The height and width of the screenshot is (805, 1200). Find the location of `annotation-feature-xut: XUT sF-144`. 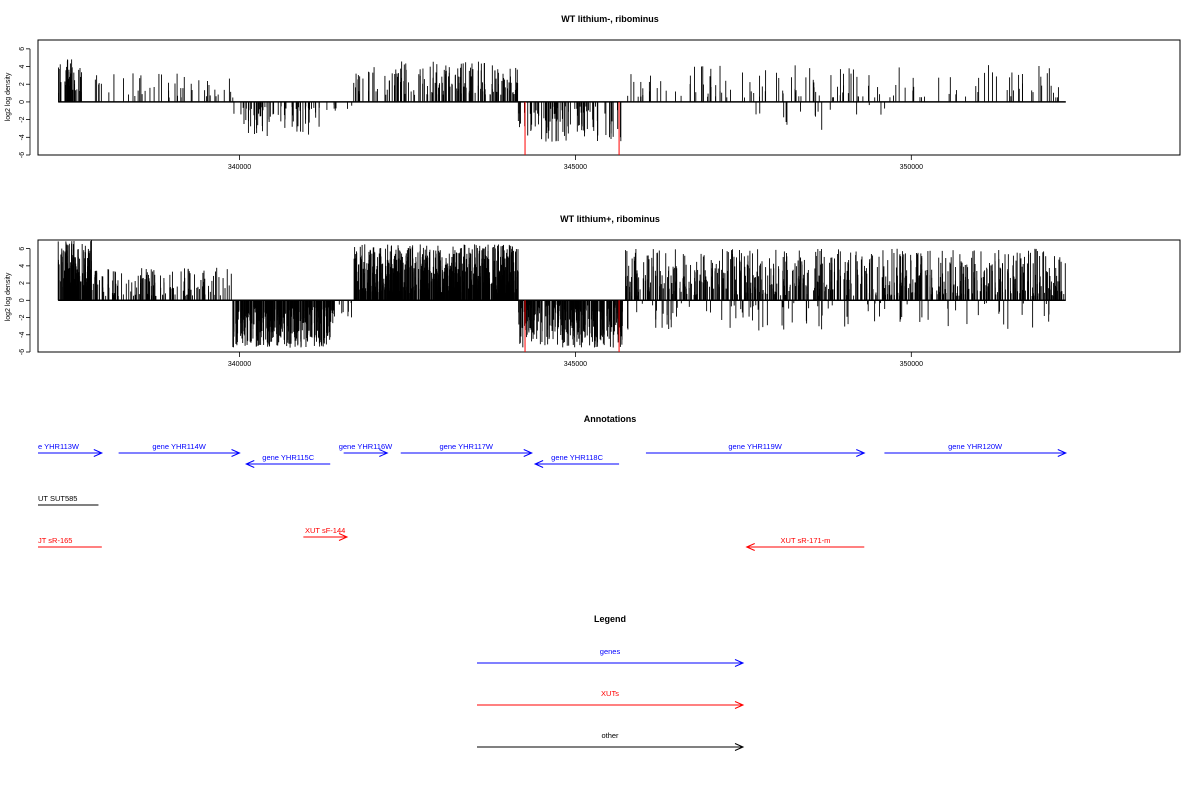

annotation-feature-xut: XUT sF-144 is located at coordinates (326, 533).